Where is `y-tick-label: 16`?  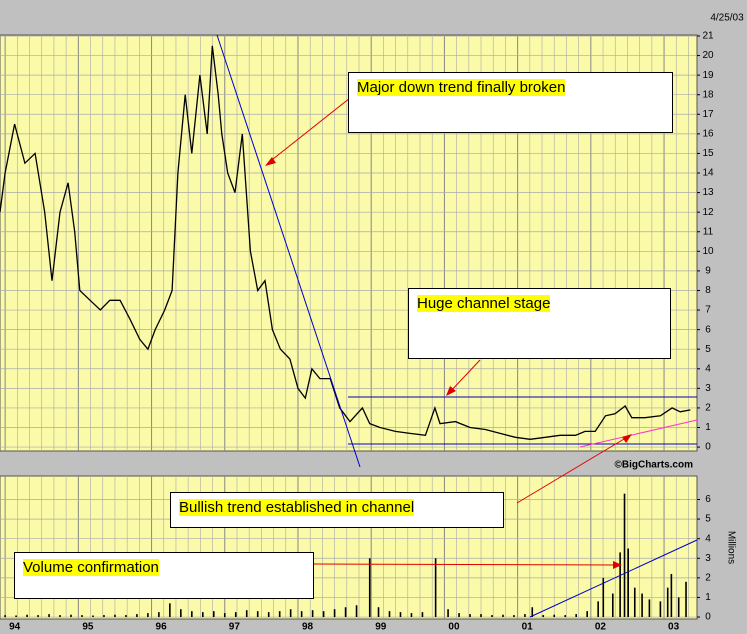
y-tick-label: 16 is located at coordinates (708, 134).